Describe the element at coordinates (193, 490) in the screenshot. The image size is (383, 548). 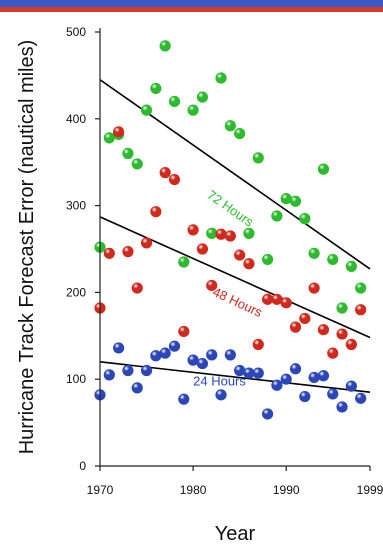
I see `x-tick-label: 1980` at that location.